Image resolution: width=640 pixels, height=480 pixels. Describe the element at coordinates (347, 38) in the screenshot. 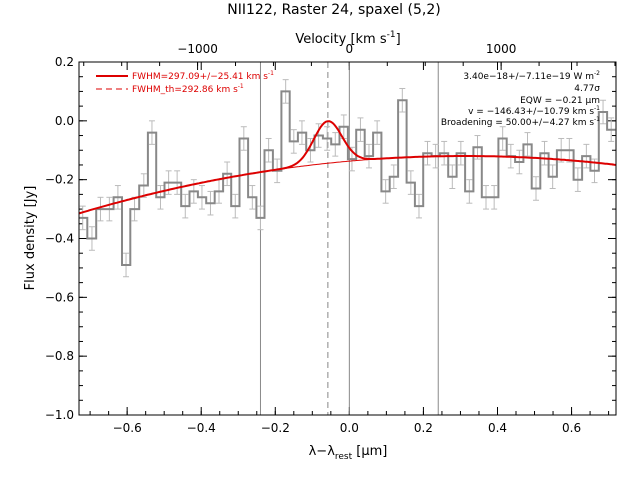

I see `top-axis-label: Velocity [km s-1]` at that location.